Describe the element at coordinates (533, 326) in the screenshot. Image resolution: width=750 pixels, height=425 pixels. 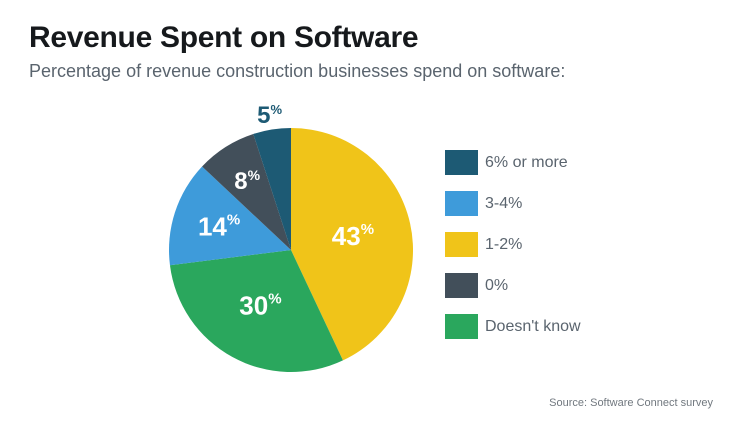
I see `legend-label: Doesn't know` at that location.